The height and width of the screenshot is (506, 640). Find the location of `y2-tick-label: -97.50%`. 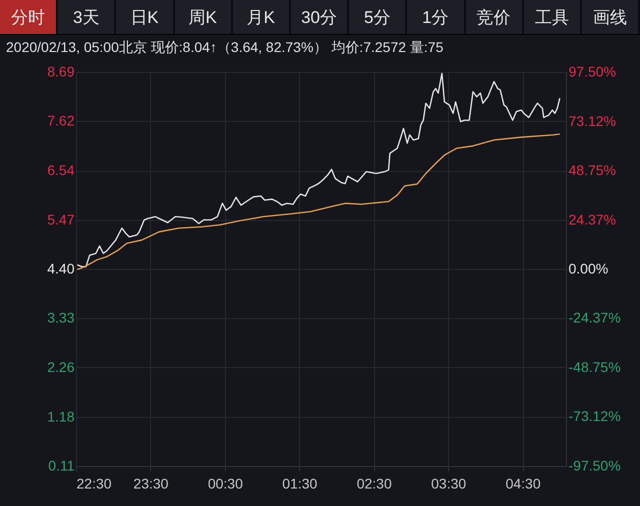

y2-tick-label: -97.50% is located at coordinates (594, 466).